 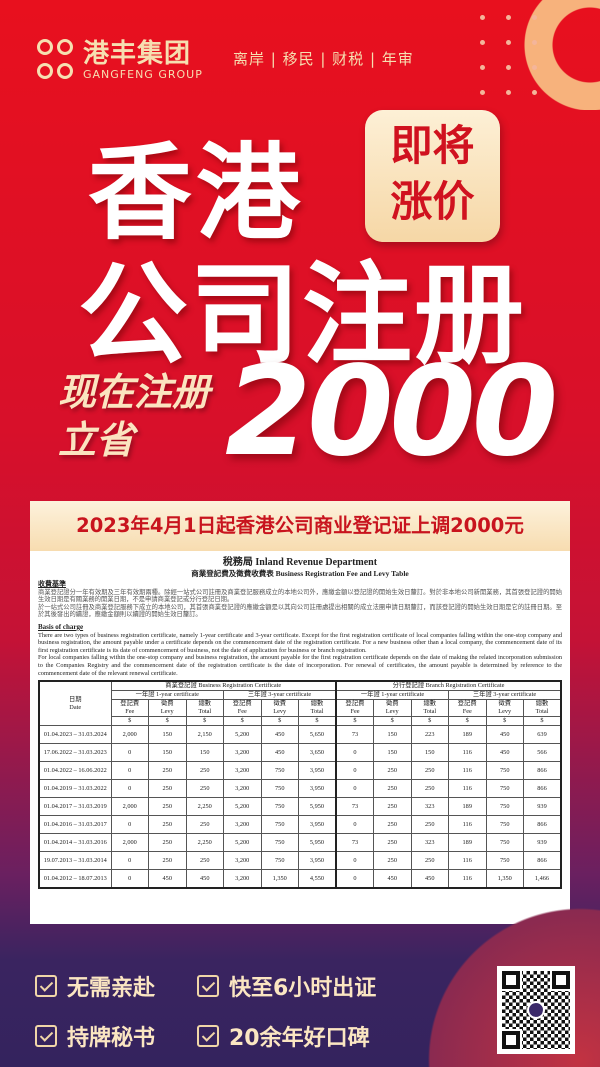 I want to click on brand-name-cn: 港丰集团, so click(x=137, y=53).